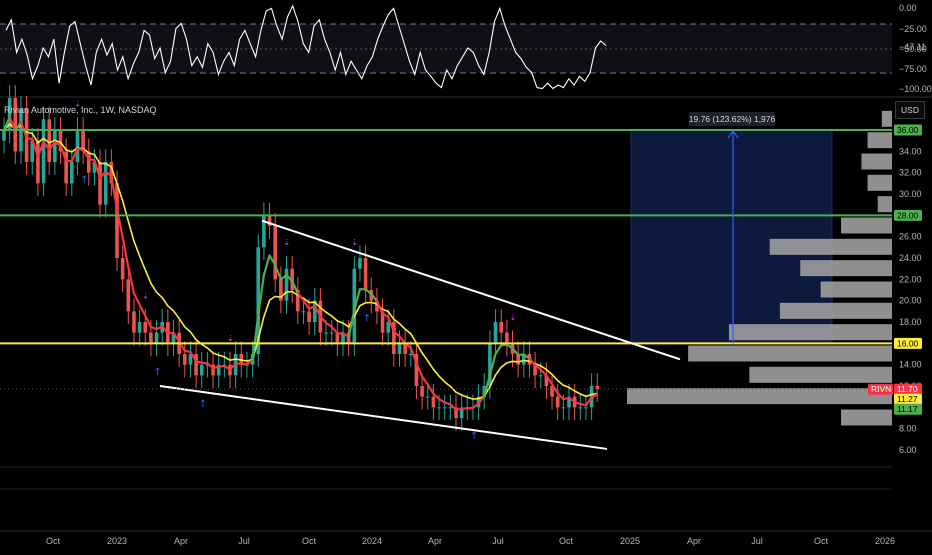  Describe the element at coordinates (881, 389) in the screenshot. I see `symbol-tag-label: RIVN` at that location.